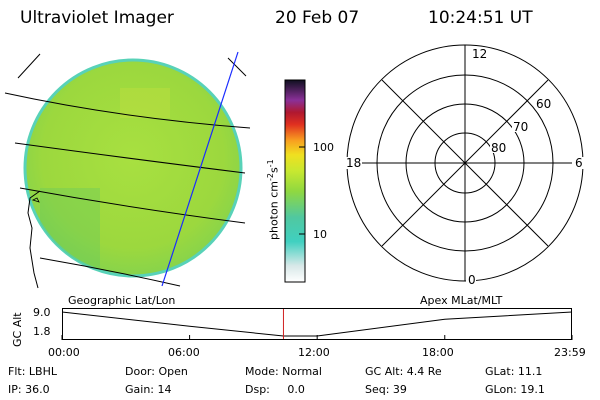 Image resolution: width=600 pixels, height=400 pixels. I want to click on altitude-timeline-plot, so click(317, 324).